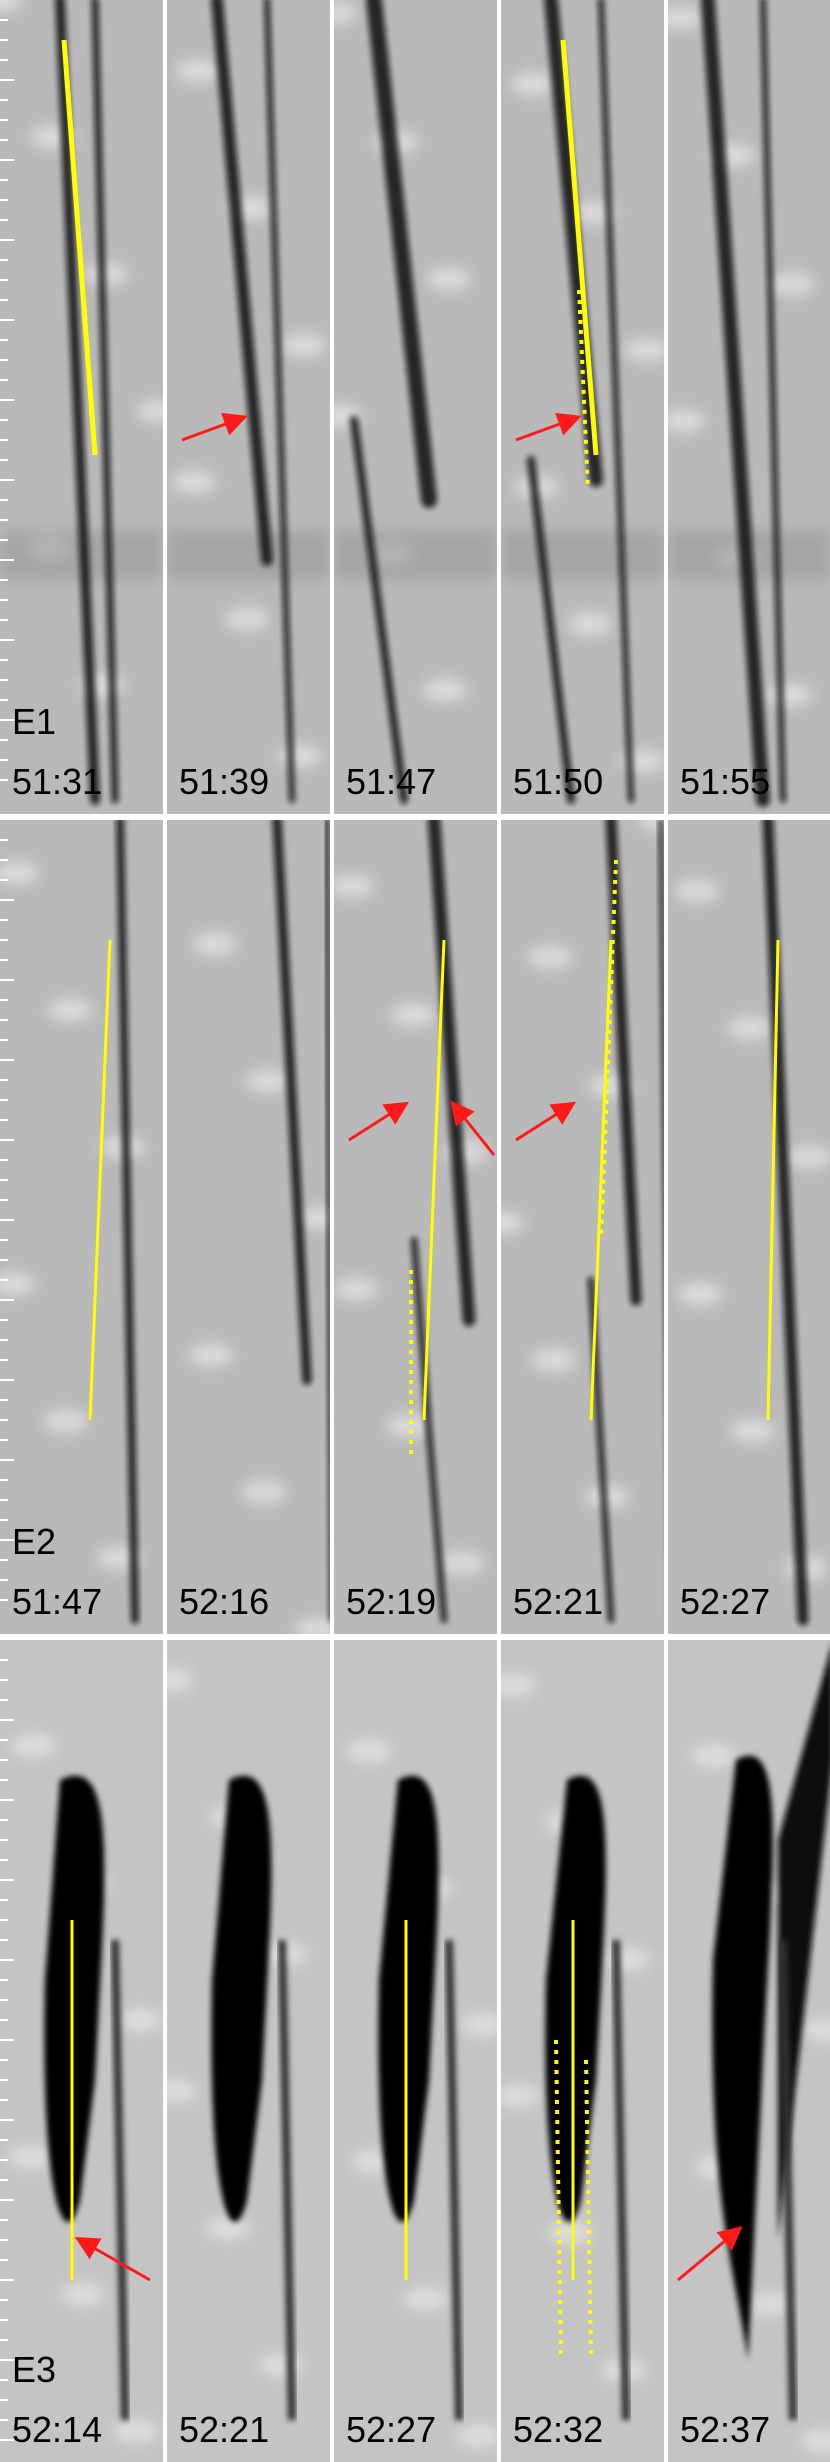  I want to click on time-label: 52:32, so click(558, 2429).